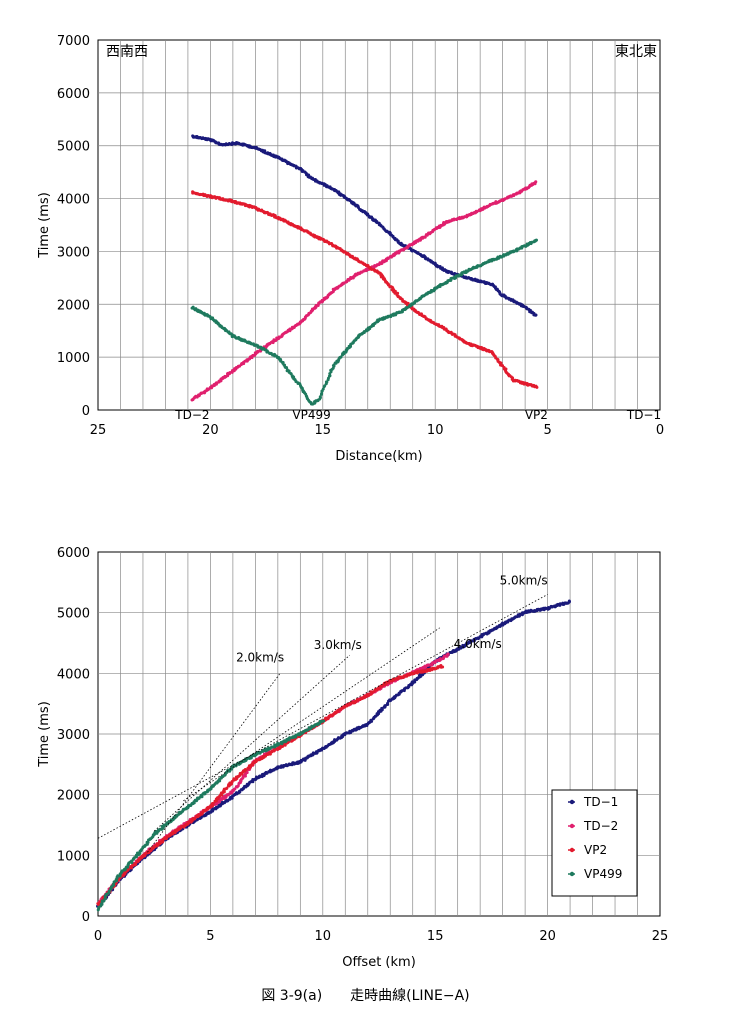 This screenshot has width=731, height=1036. What do you see at coordinates (478, 644) in the screenshot?
I see `velocity-label: 4.0km/s` at bounding box center [478, 644].